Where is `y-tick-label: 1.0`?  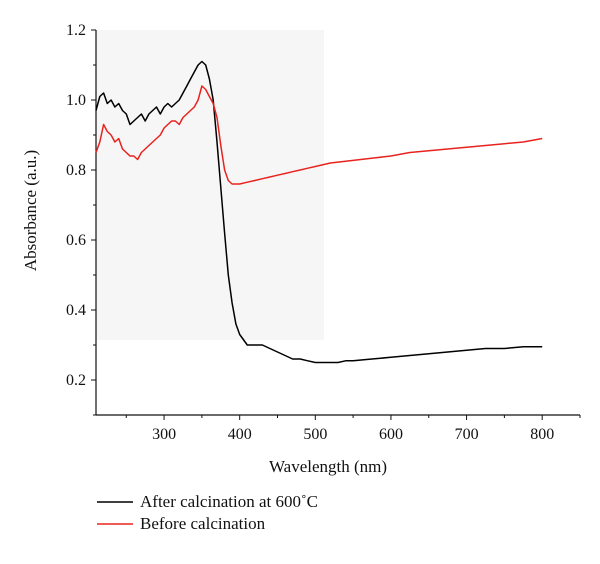
y-tick-label: 1.0 is located at coordinates (76, 100).